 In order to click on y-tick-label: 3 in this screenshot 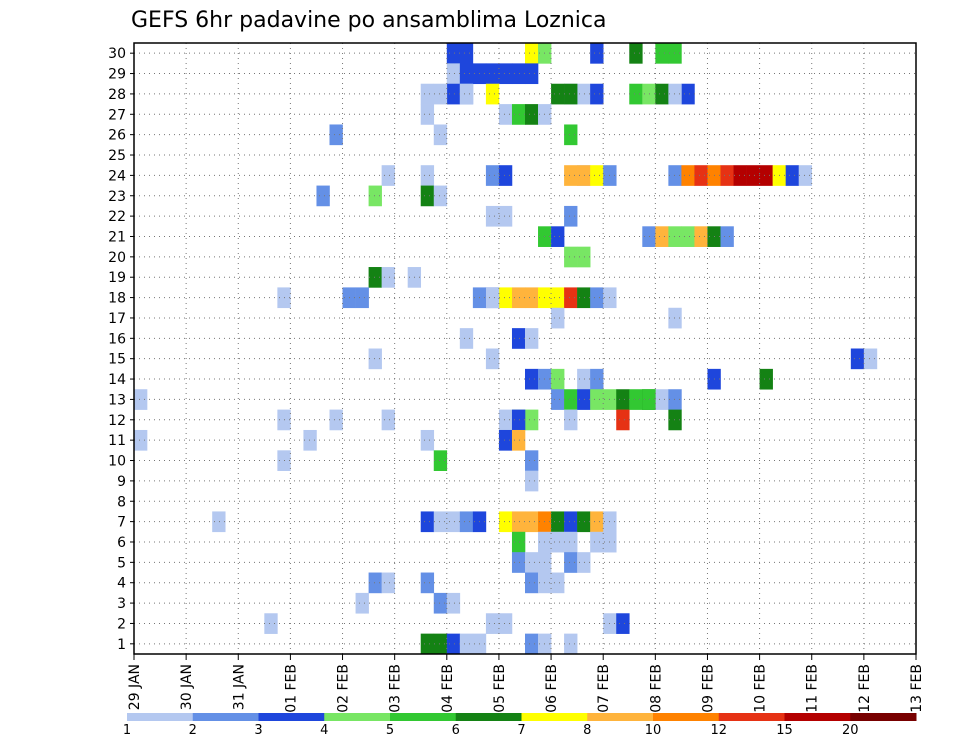, I will do `click(121, 604)`.